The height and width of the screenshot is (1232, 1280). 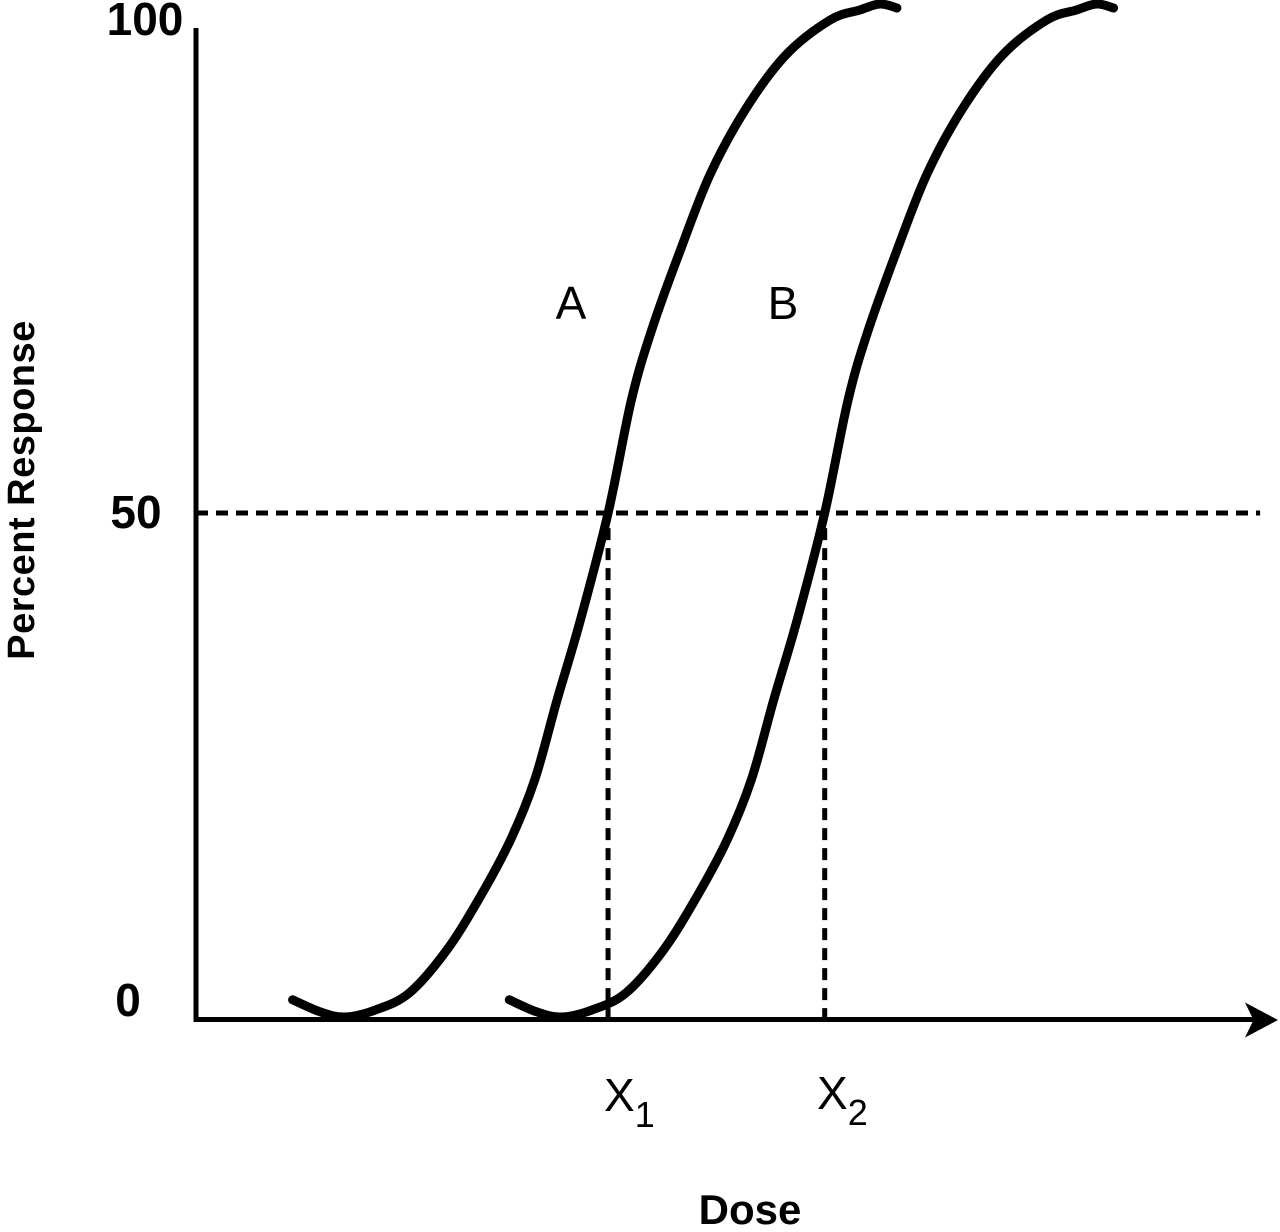 I want to click on x1-marker-subscript: 1, so click(x=645, y=1114).